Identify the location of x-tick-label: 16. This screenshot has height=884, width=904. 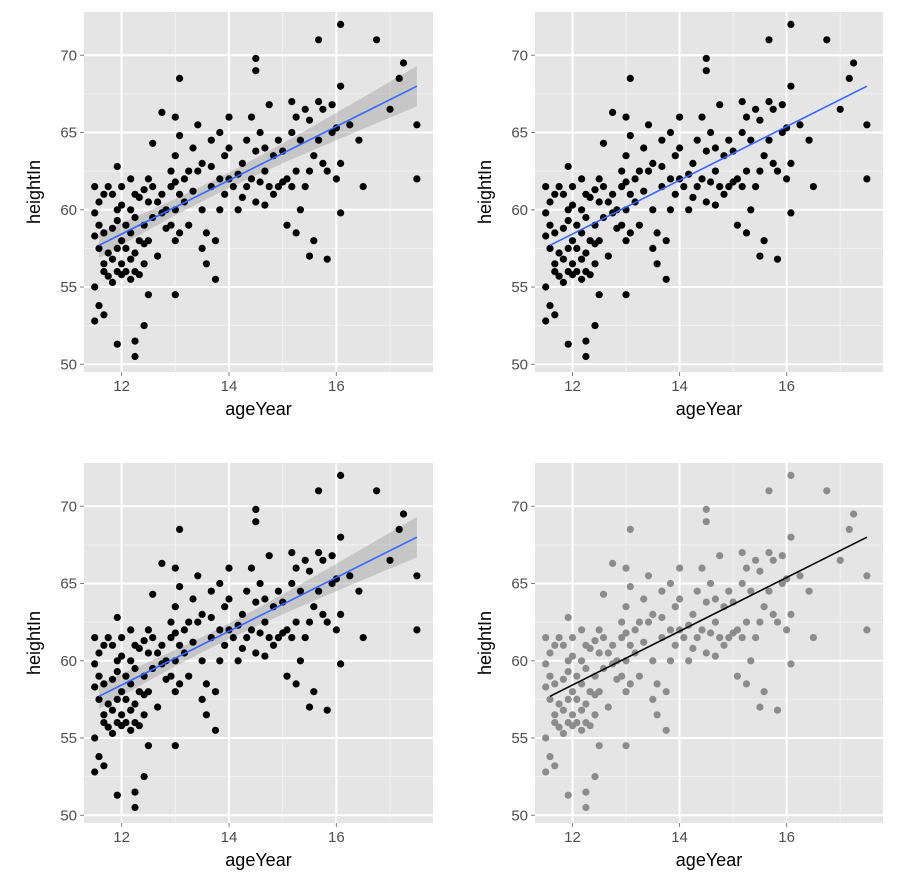
(336, 386).